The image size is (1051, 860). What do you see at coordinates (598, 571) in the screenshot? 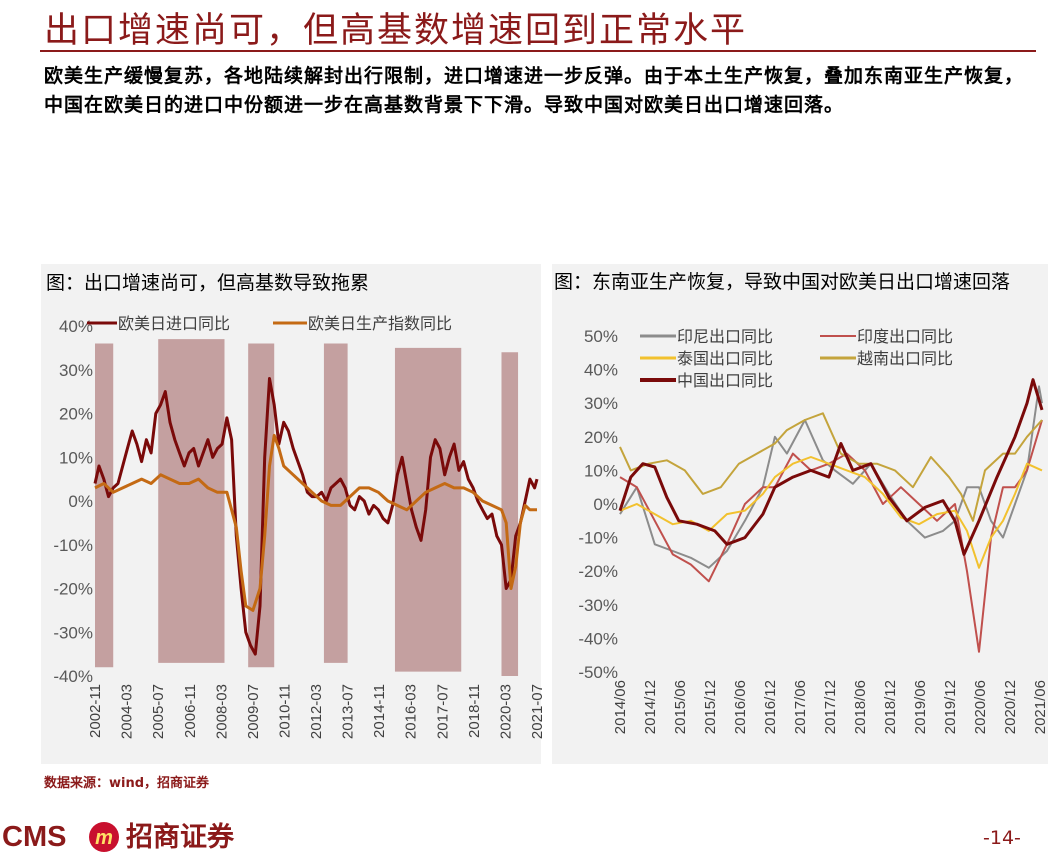
I see `y-tick-label-7: -20%` at bounding box center [598, 571].